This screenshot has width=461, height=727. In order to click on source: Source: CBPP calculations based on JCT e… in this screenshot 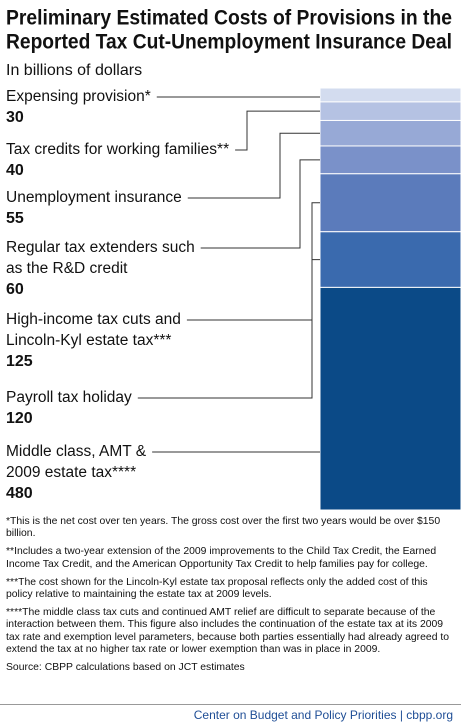, I will do `click(125, 668)`.